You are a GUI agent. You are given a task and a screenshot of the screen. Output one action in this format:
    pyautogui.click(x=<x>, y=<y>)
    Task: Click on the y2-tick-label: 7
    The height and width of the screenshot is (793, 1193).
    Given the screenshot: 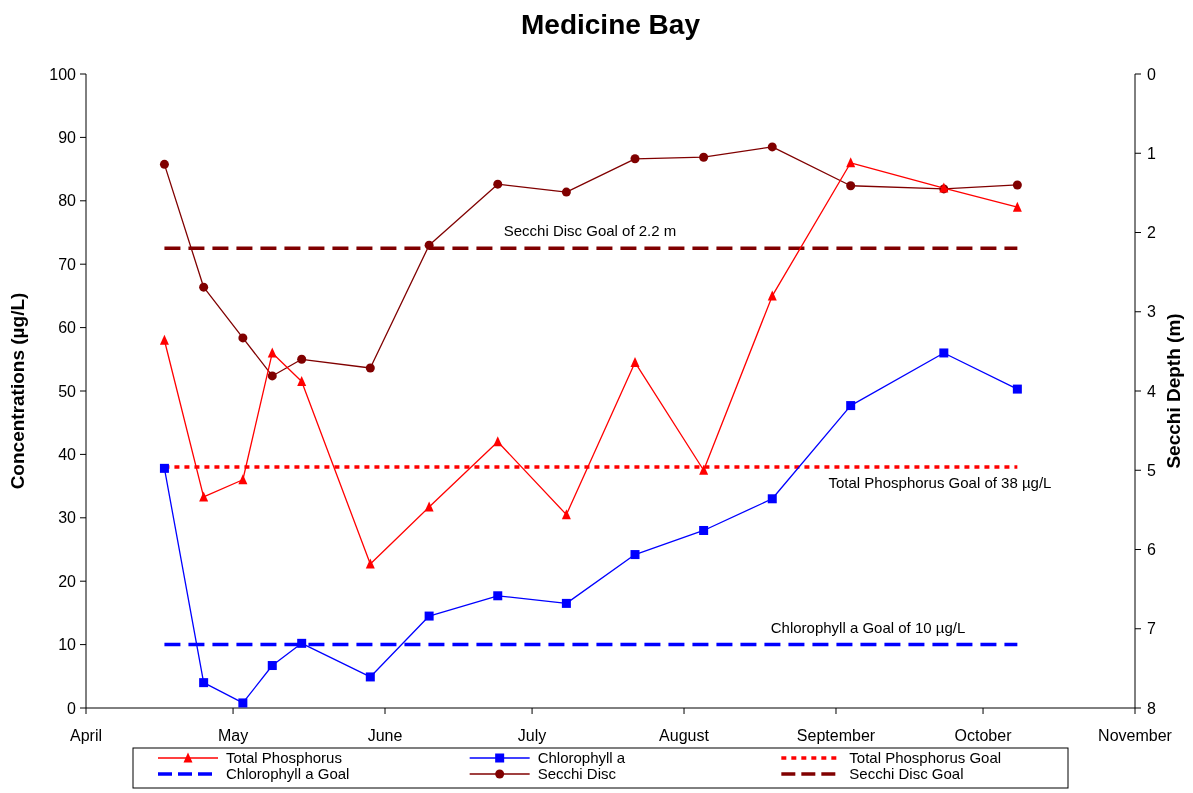 What is the action you would take?
    pyautogui.click(x=1151, y=629)
    